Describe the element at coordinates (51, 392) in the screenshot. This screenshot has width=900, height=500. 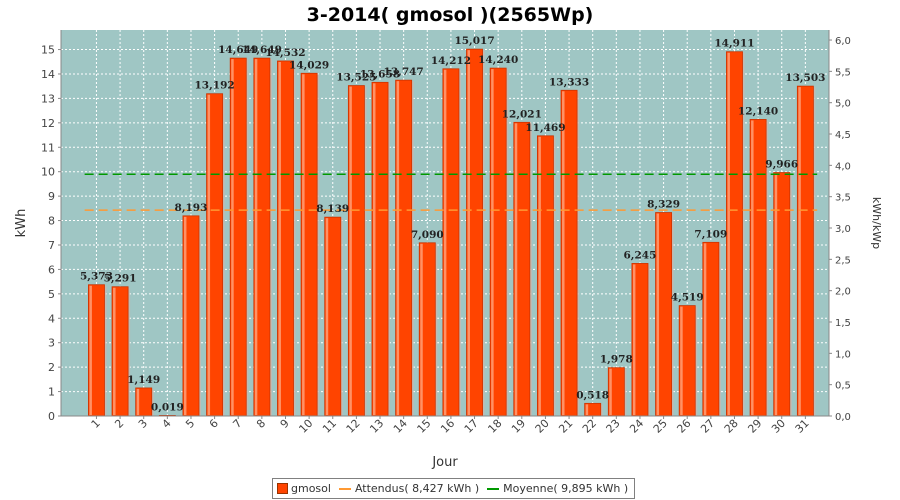
I see `y-tick-label: 1` at that location.